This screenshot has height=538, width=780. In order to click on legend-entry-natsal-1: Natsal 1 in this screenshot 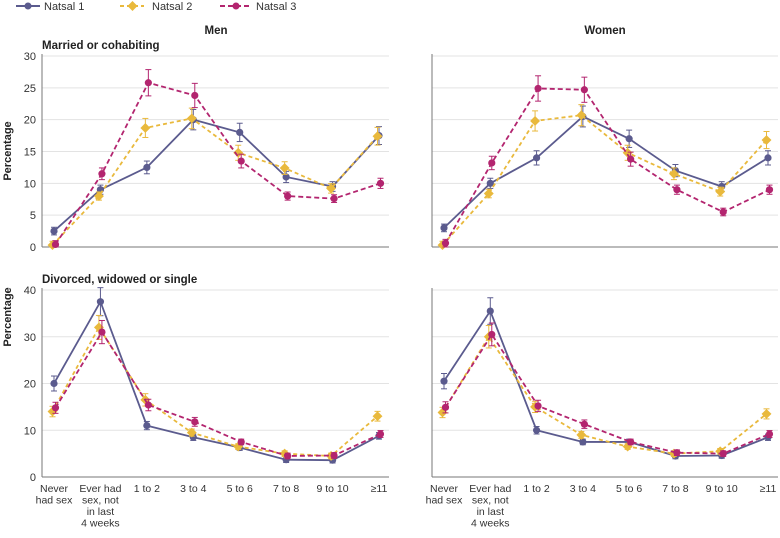, I will do `click(50, 7)`.